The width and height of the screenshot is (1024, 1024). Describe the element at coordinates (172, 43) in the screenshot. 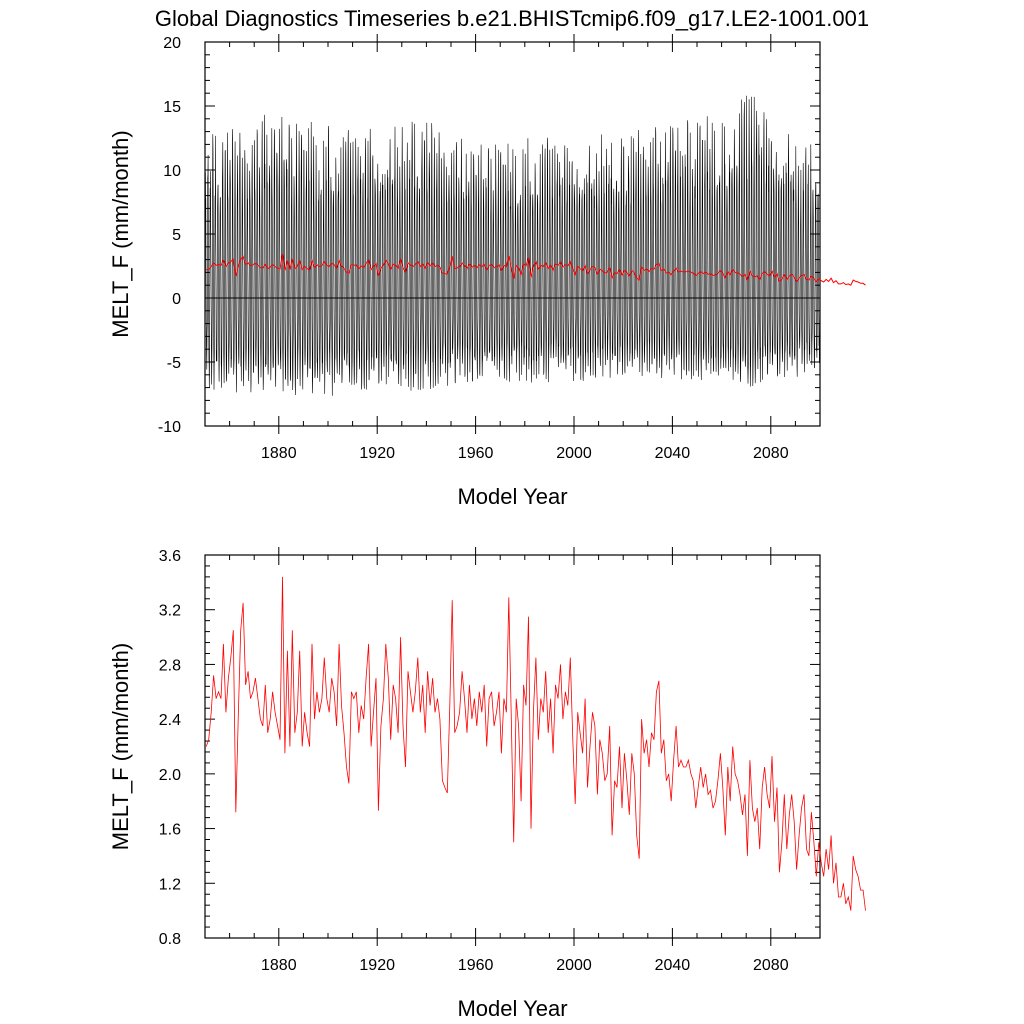

I see `y-tick-label: 20` at that location.